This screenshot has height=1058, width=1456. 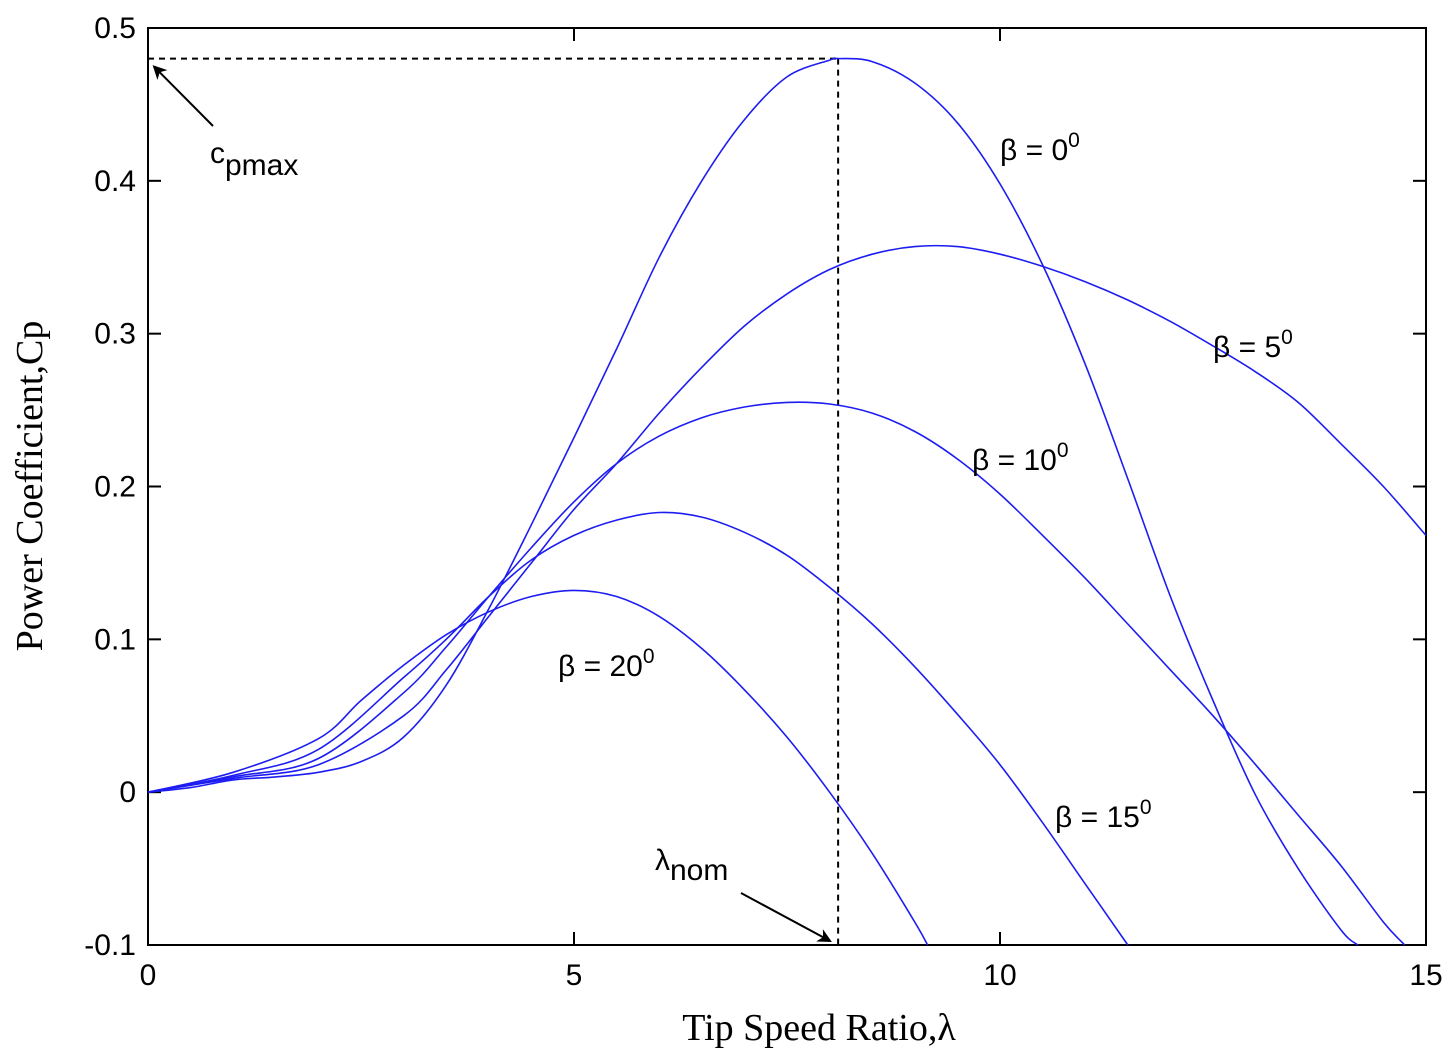 What do you see at coordinates (115, 639) in the screenshot?
I see `y-tick-label: 0.1` at bounding box center [115, 639].